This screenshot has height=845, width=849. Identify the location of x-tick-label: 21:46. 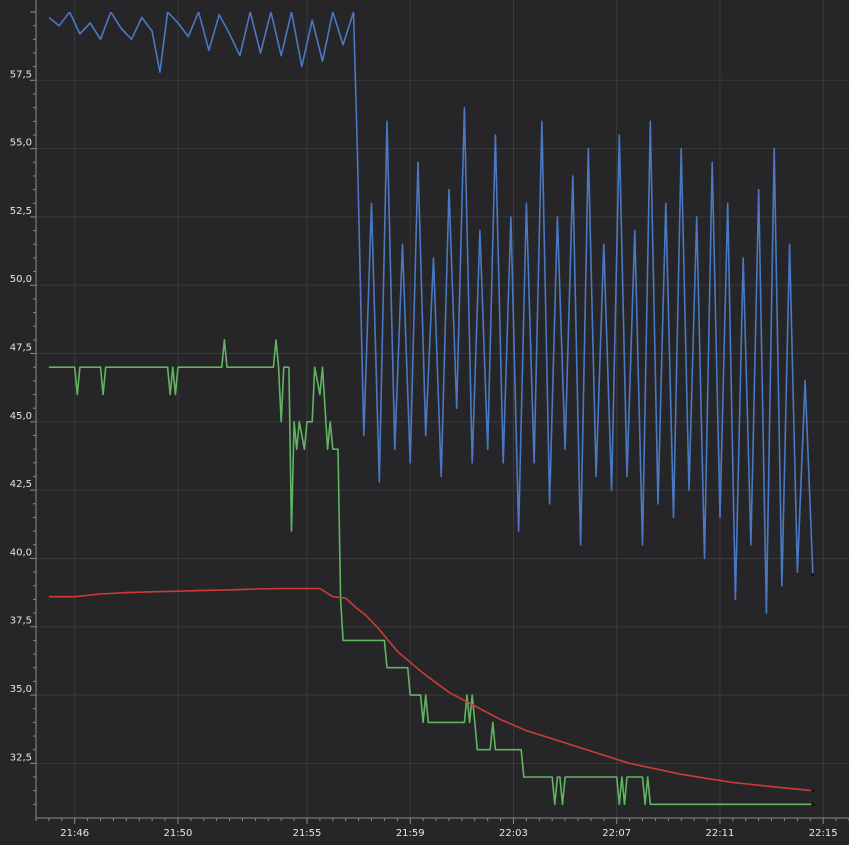
(74, 833).